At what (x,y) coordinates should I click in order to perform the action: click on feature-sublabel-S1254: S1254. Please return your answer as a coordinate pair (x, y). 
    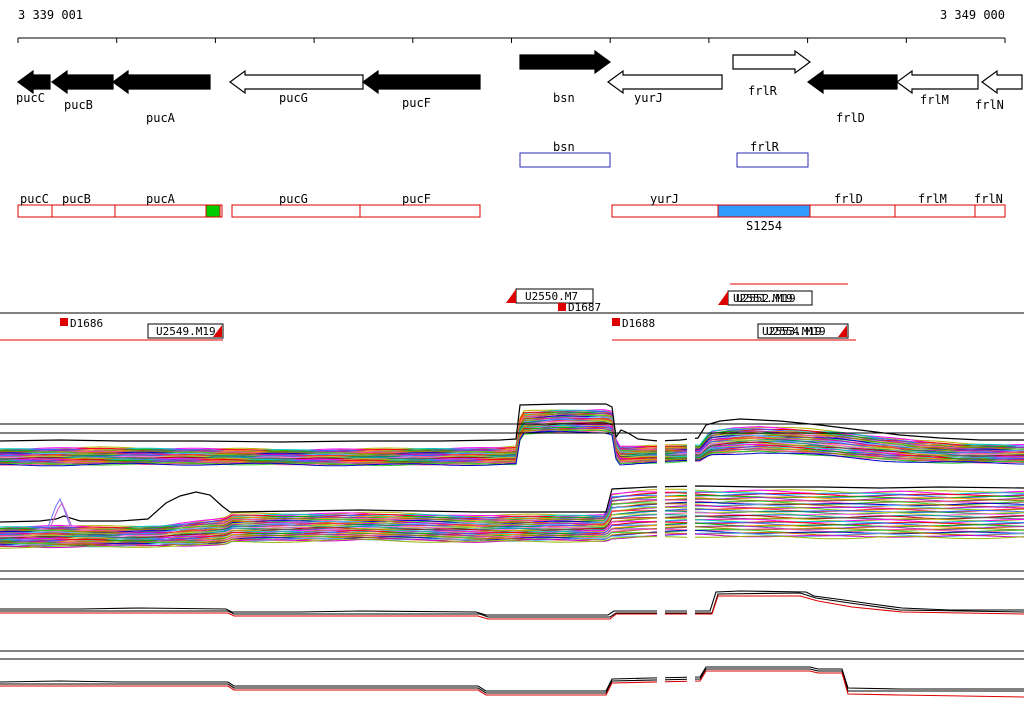
    Looking at the image, I should click on (764, 226).